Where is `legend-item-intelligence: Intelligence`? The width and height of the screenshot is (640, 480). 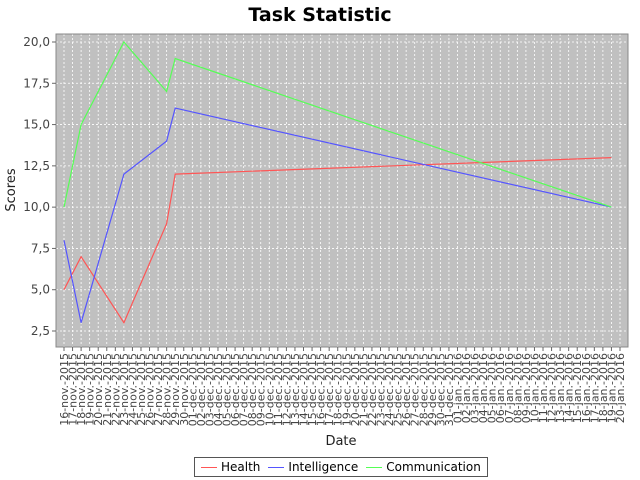 legend-item-intelligence: Intelligence is located at coordinates (313, 467).